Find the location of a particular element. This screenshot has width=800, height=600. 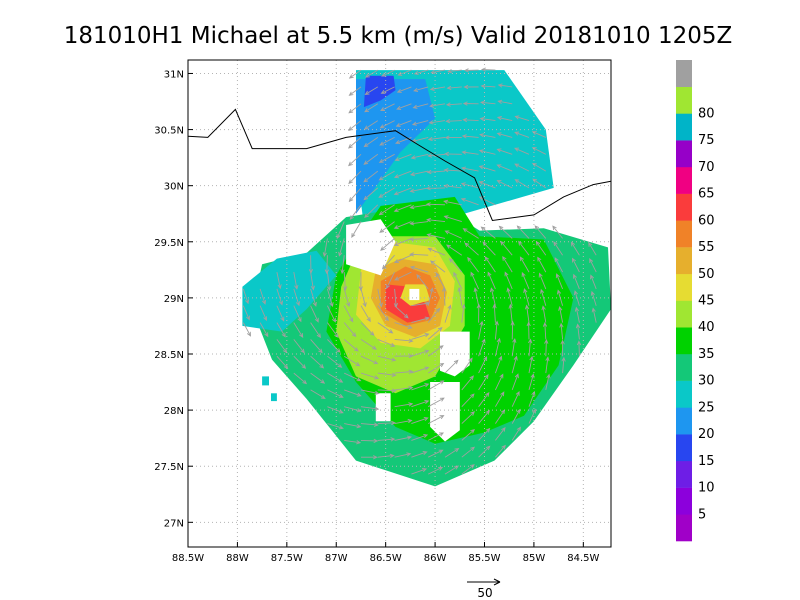

y-tick-label-7: 30.5N is located at coordinates (169, 131).